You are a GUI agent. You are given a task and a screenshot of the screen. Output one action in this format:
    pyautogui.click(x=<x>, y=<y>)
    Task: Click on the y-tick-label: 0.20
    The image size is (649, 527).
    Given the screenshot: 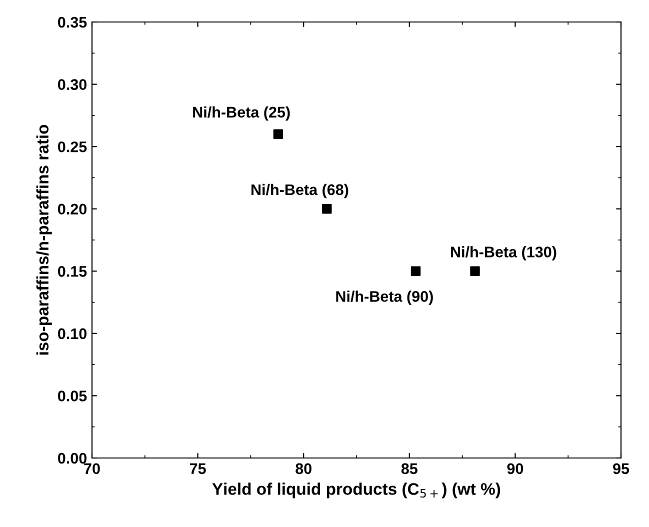 What is the action you would take?
    pyautogui.click(x=72, y=209)
    